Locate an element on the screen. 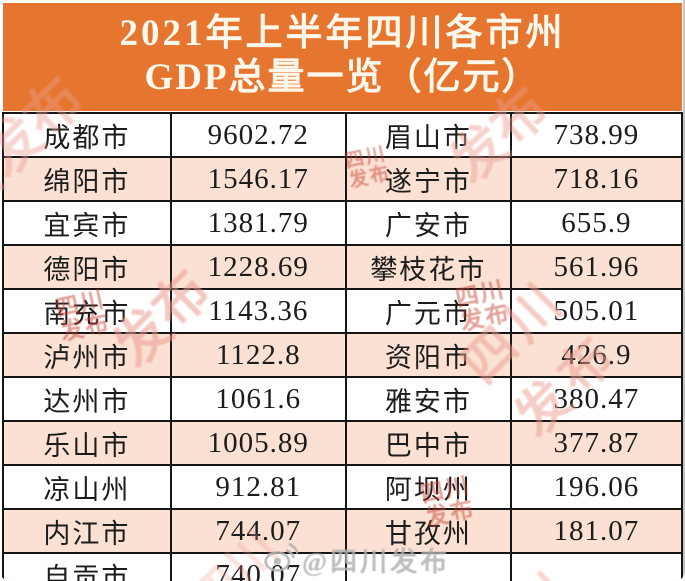 This screenshot has height=581, width=685. title-line-2: GDP总量一览（亿元） is located at coordinates (342, 78).